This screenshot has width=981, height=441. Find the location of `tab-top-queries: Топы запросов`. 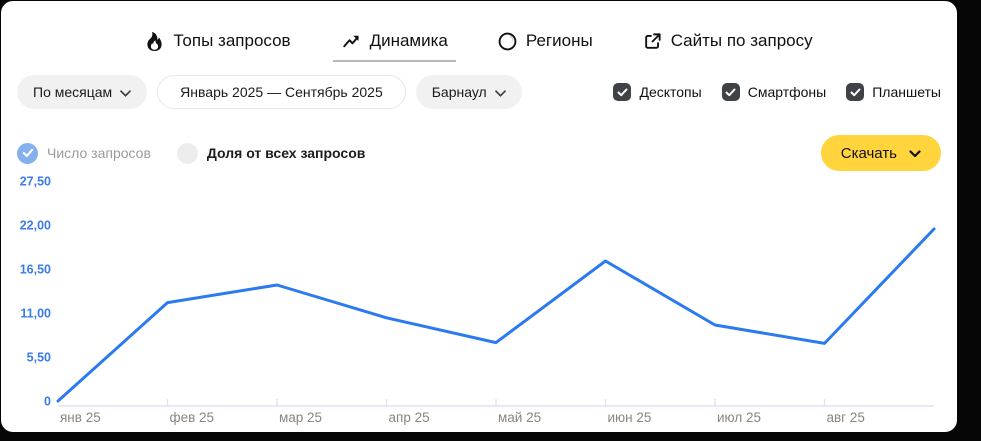

tab-top-queries: Топы запросов is located at coordinates (217, 44).